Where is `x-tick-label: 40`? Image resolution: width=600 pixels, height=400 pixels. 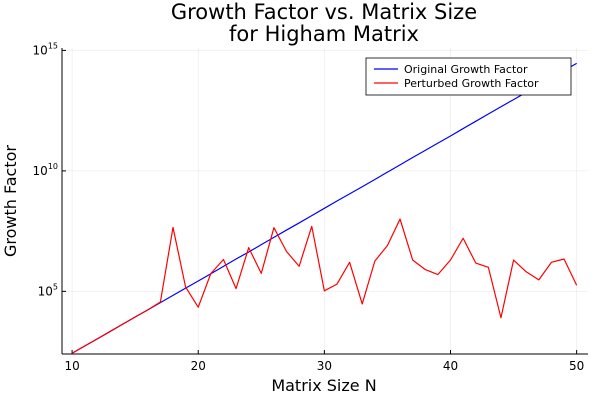 x-tick-label: 40 is located at coordinates (450, 366).